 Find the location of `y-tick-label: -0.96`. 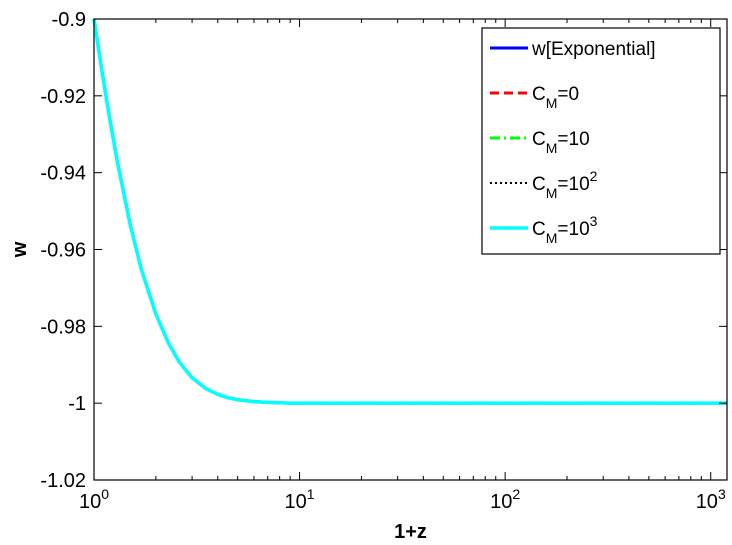

y-tick-label: -0.96 is located at coordinates (63, 251).